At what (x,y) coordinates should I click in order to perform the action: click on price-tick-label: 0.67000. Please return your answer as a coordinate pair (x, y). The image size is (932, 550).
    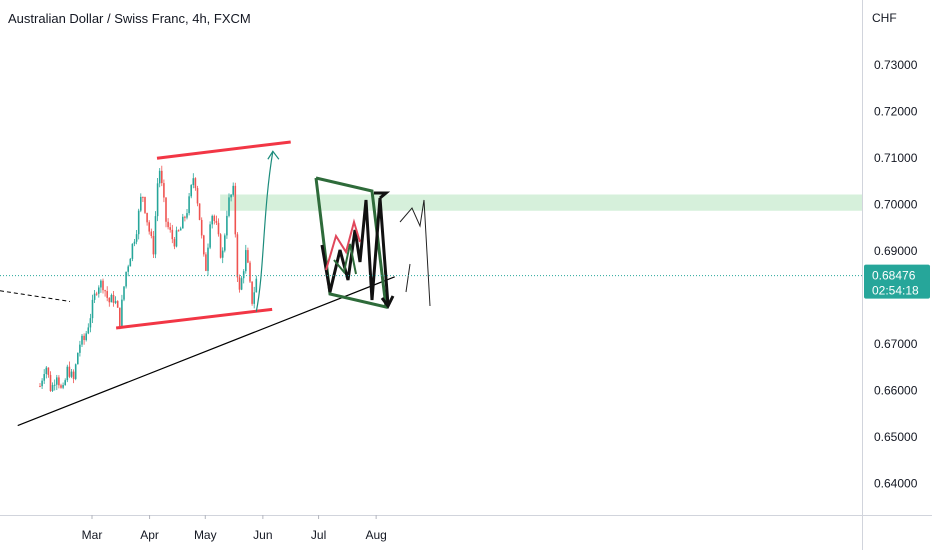
    Looking at the image, I should click on (896, 344).